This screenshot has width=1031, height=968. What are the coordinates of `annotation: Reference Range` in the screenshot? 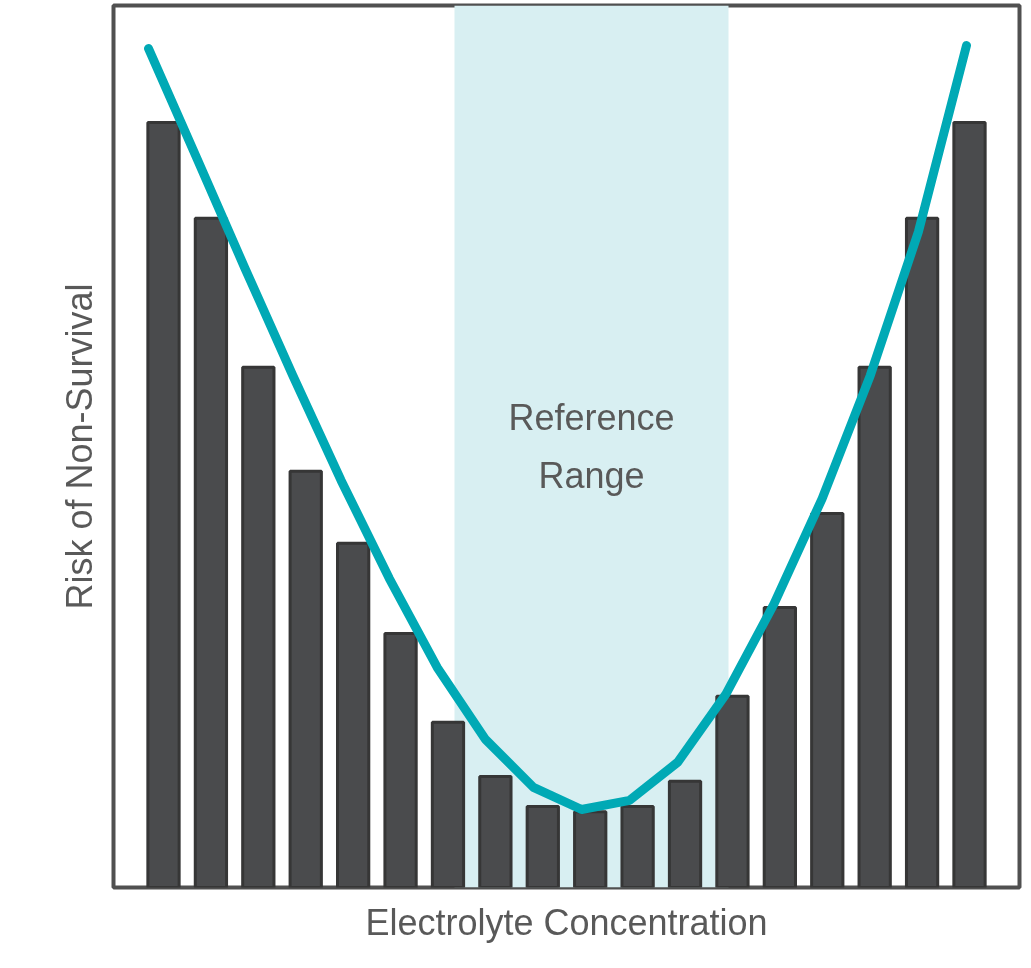 It's located at (591, 446).